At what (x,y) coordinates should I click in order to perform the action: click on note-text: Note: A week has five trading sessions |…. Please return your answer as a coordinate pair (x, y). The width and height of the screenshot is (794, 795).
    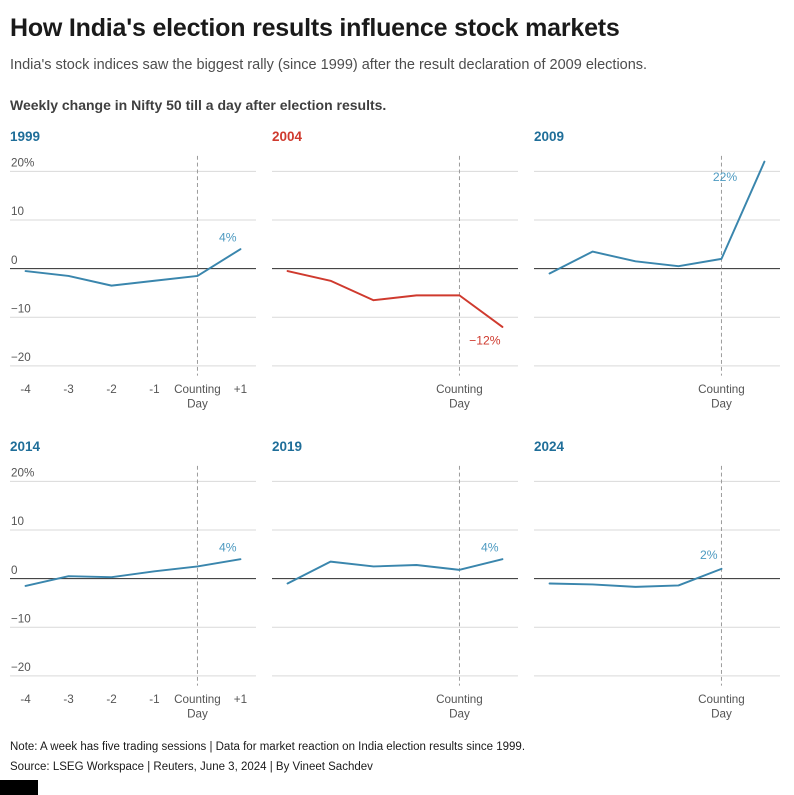
    Looking at the image, I should click on (268, 747).